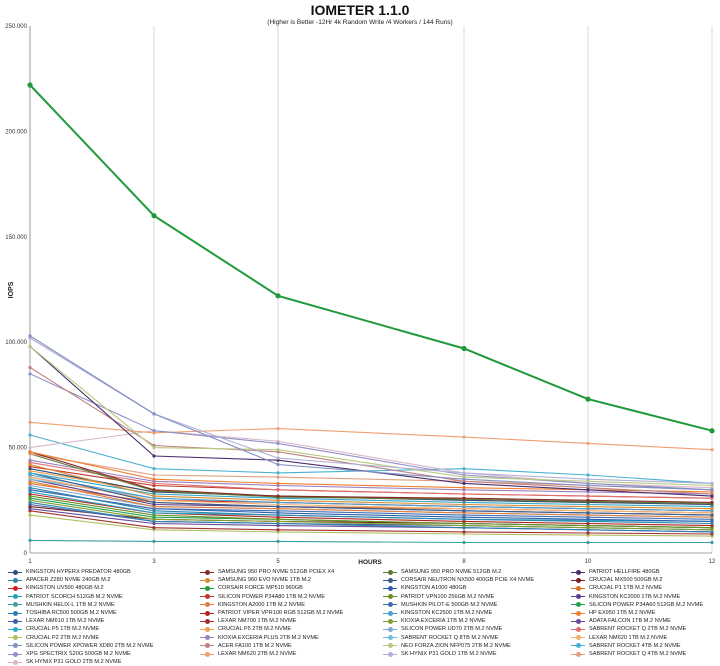  I want to click on legend-item: CORSAIR NEUTRON NX500 400GB PCIE X4 NVME, so click(458, 580).